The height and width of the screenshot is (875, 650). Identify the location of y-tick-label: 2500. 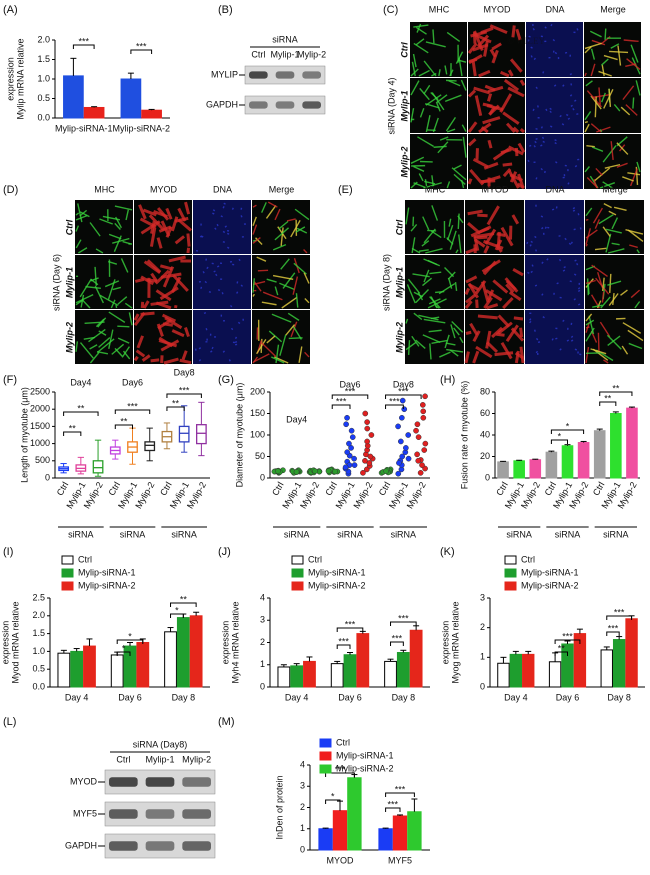
(40, 391).